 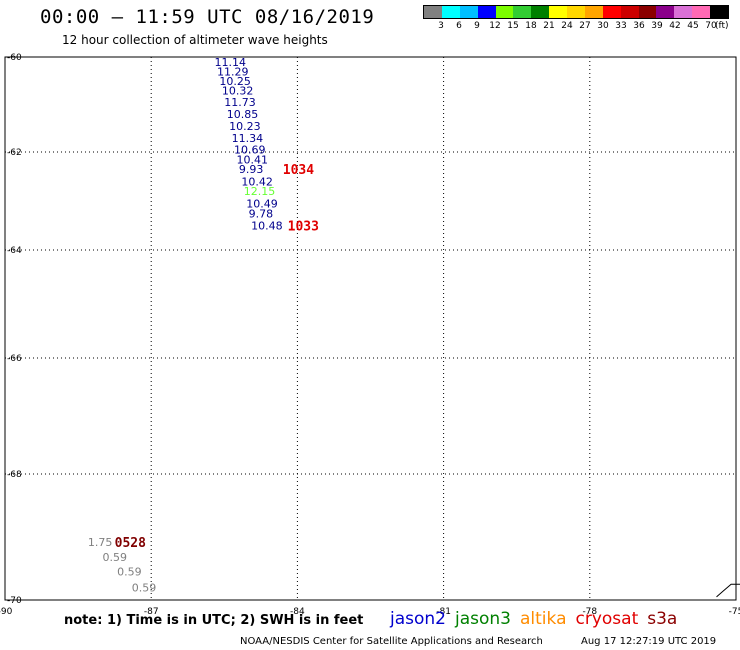 I want to click on wave-height-label: 9.78, so click(x=261, y=213).